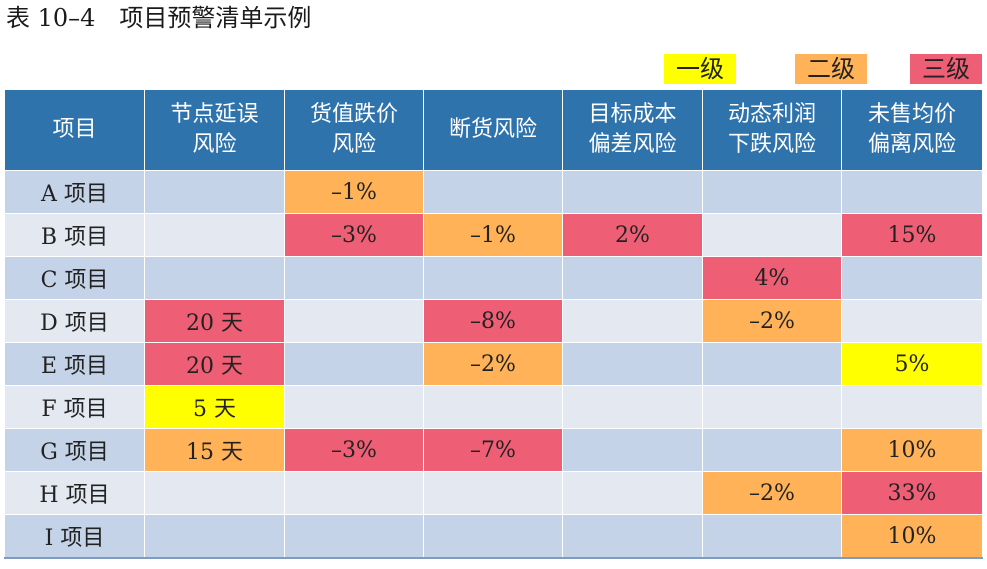 Image resolution: width=987 pixels, height=569 pixels. I want to click on project-name-cell: H 项目, so click(74, 493).